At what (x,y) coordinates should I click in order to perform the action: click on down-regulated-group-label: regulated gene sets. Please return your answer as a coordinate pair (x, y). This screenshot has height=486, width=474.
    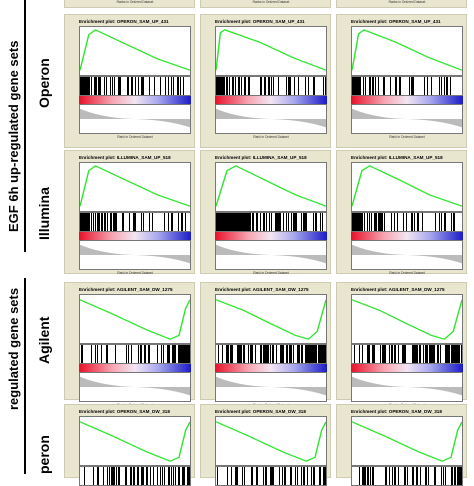
    Looking at the image, I should click on (13, 348).